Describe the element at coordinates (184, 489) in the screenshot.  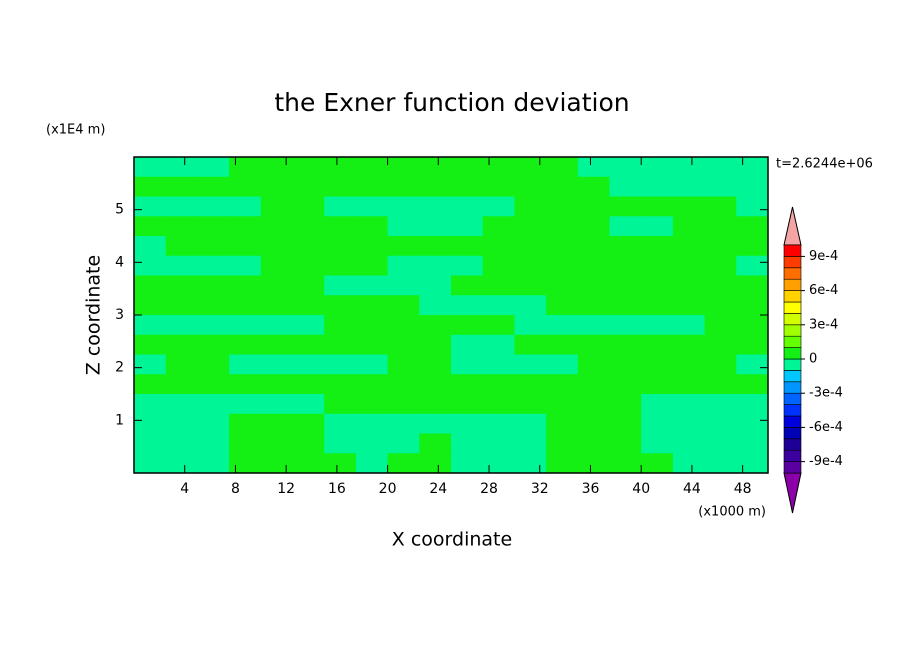
I see `x-tick-label: 4` at that location.